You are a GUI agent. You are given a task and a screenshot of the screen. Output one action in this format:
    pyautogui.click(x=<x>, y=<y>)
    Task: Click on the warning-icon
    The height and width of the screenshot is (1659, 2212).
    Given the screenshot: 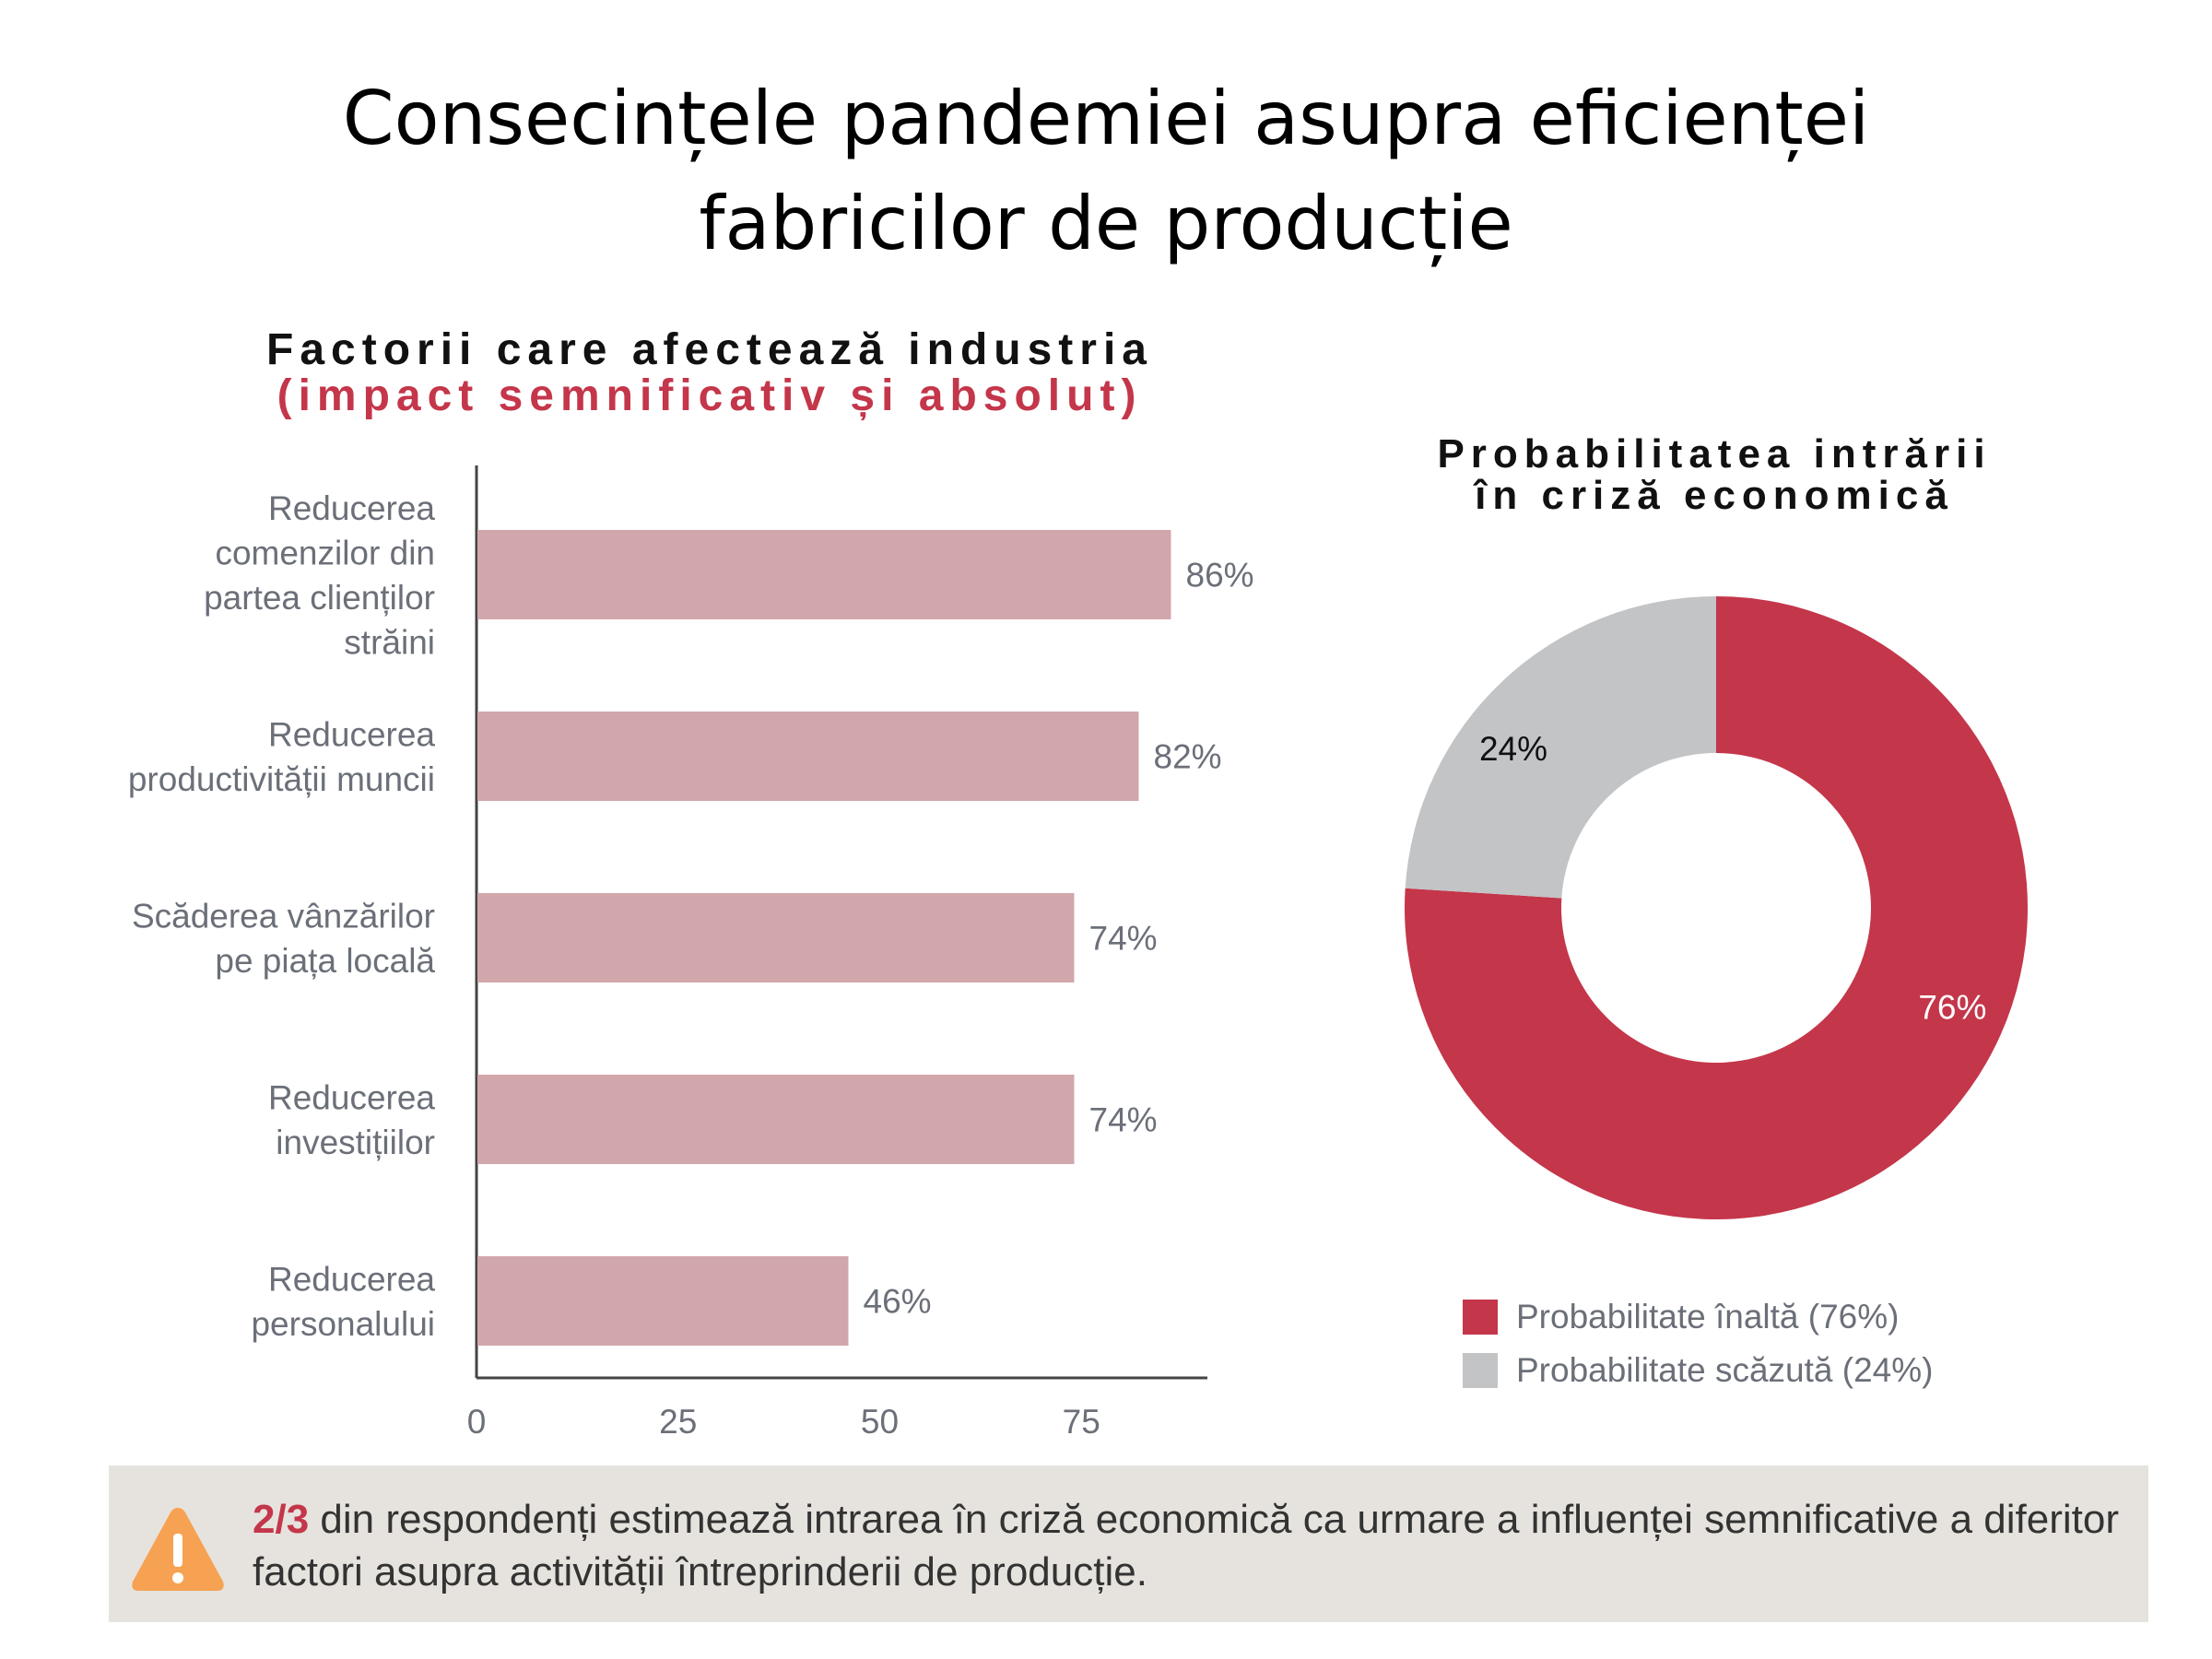 What is the action you would take?
    pyautogui.click(x=178, y=1549)
    